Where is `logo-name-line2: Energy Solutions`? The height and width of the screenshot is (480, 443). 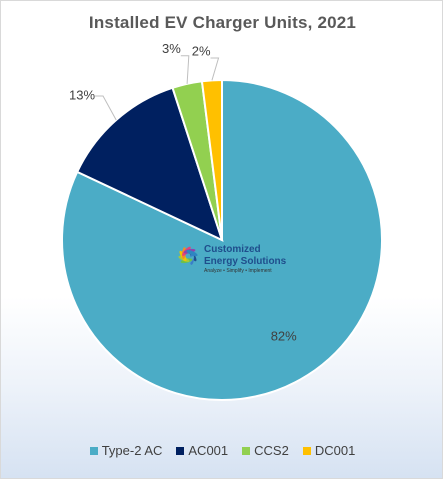
logo-name-line2: Energy Solutions is located at coordinates (245, 261).